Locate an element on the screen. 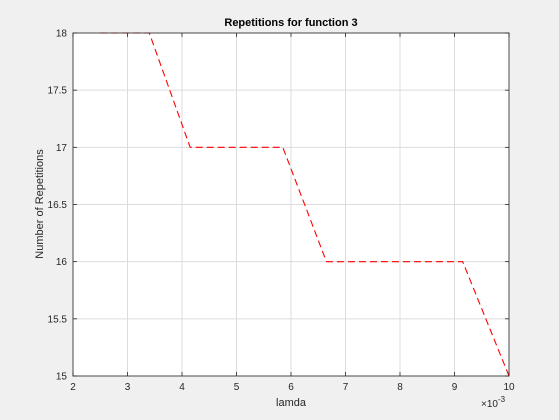 The height and width of the screenshot is (420, 559). y-tick-label: 15.5 is located at coordinates (58, 319).